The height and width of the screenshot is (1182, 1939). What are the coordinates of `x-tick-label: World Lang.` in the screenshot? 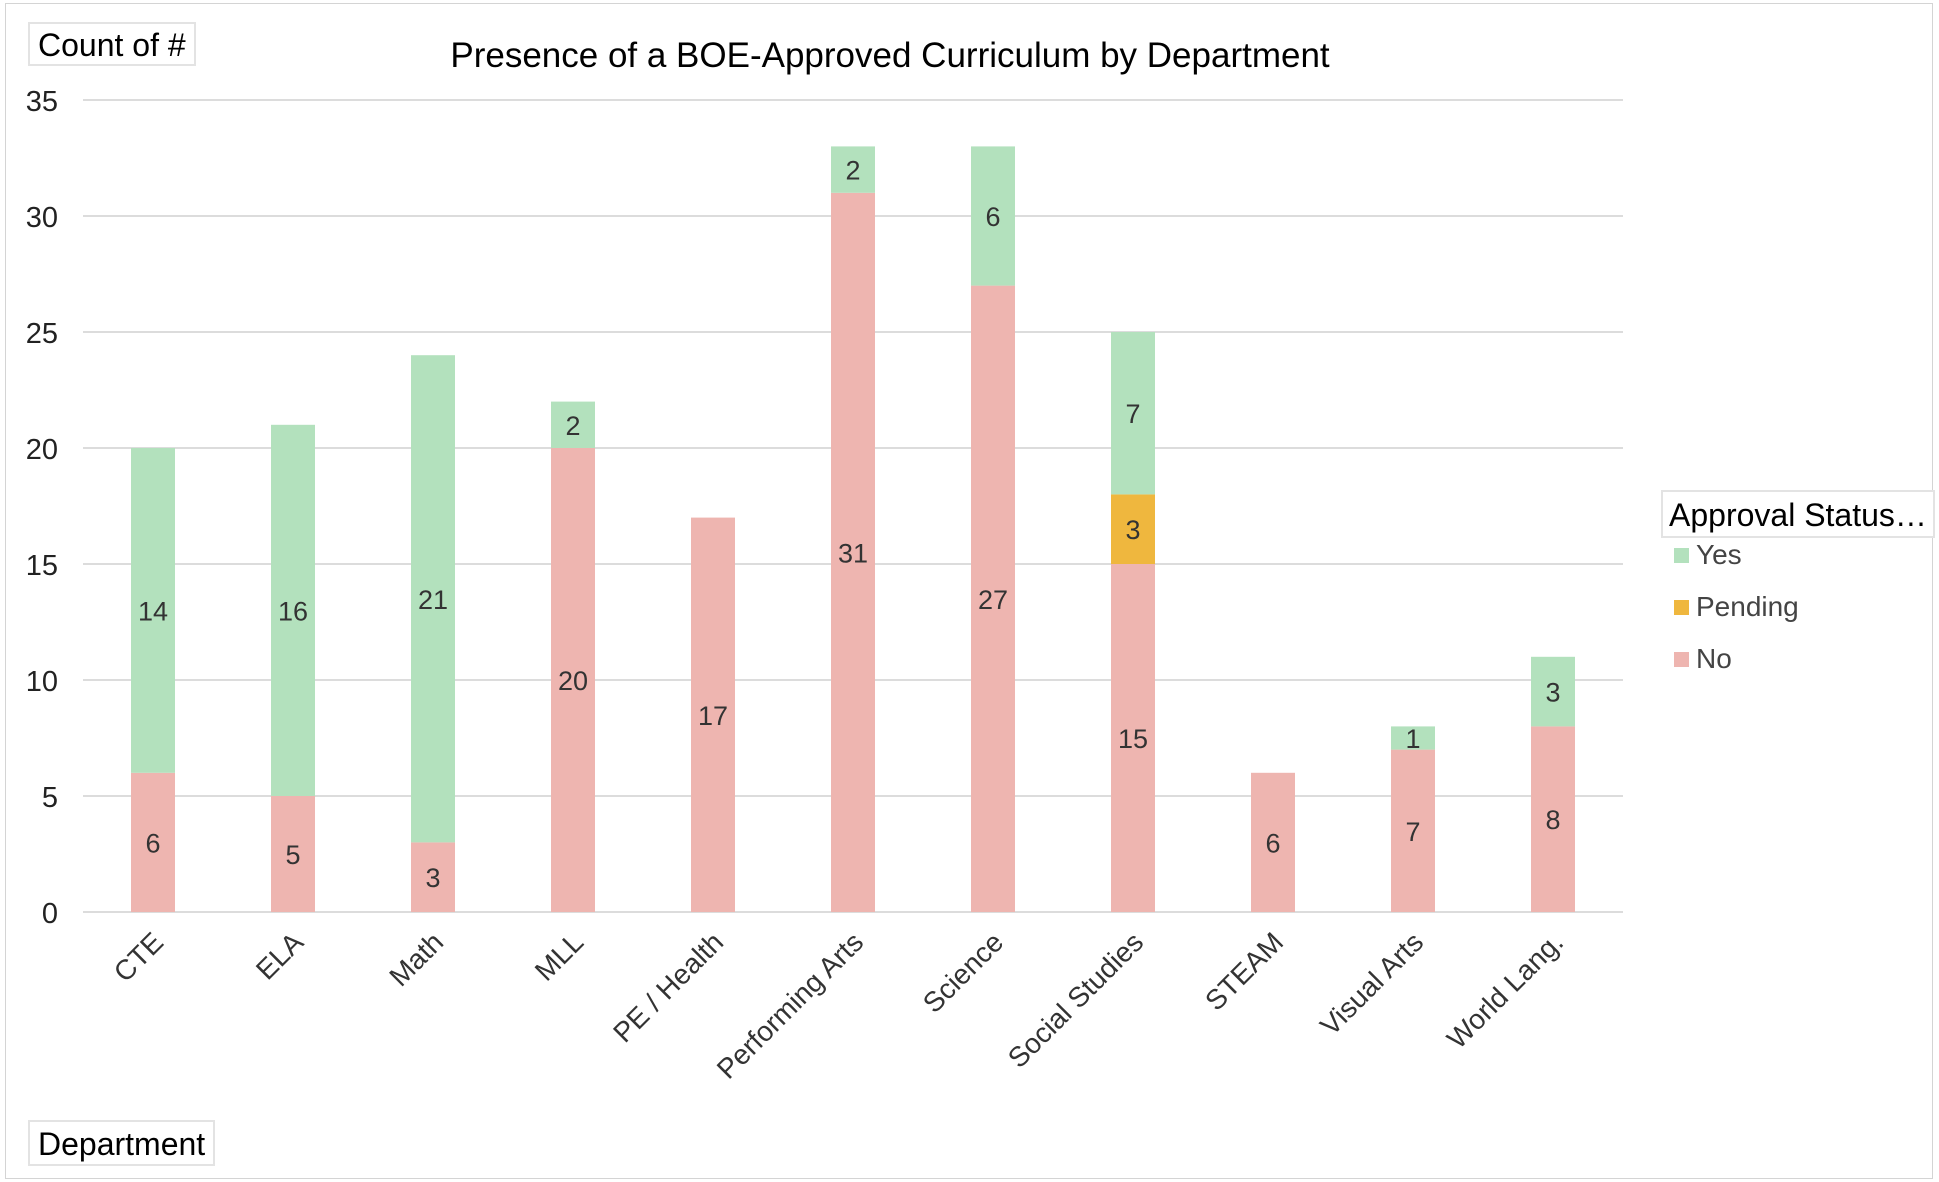 It's located at (1505, 990).